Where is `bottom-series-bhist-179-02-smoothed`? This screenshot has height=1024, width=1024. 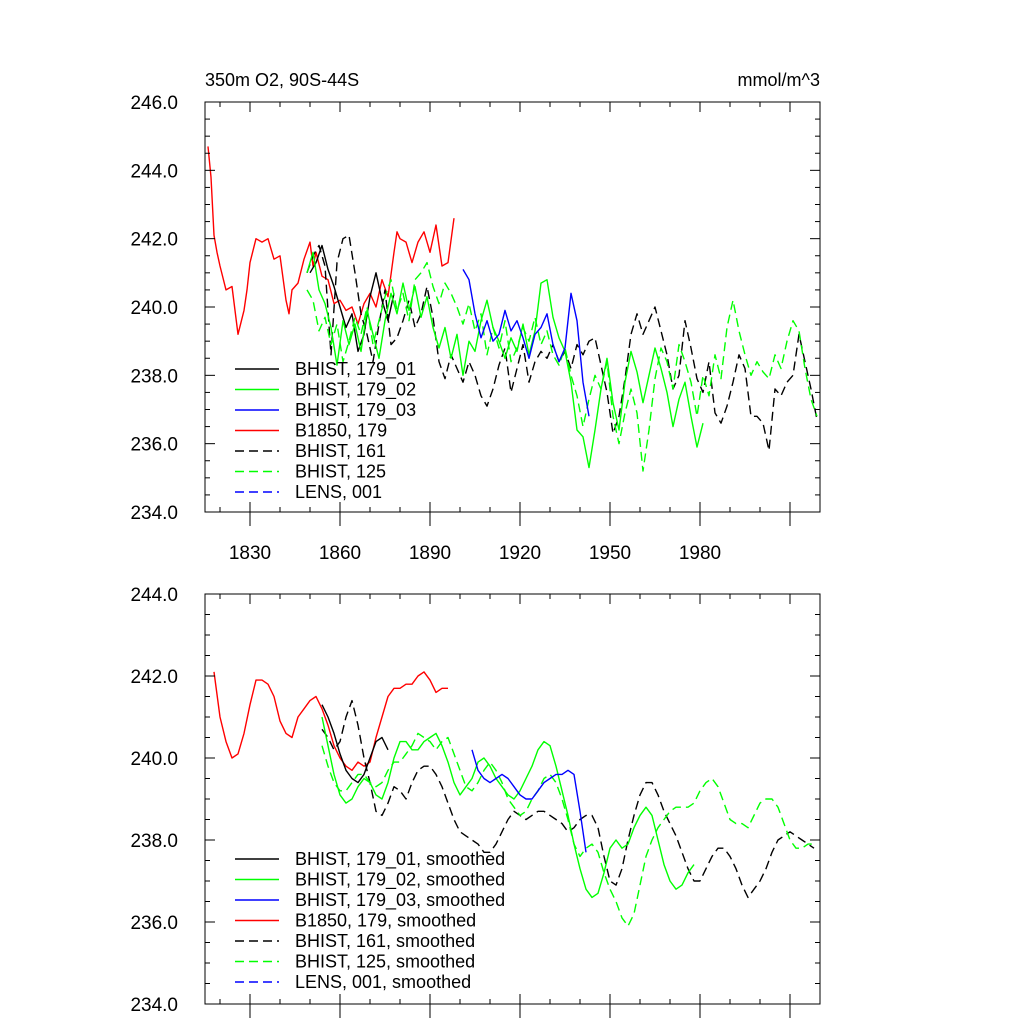
bottom-series-bhist-179-02-smoothed is located at coordinates (508, 807).